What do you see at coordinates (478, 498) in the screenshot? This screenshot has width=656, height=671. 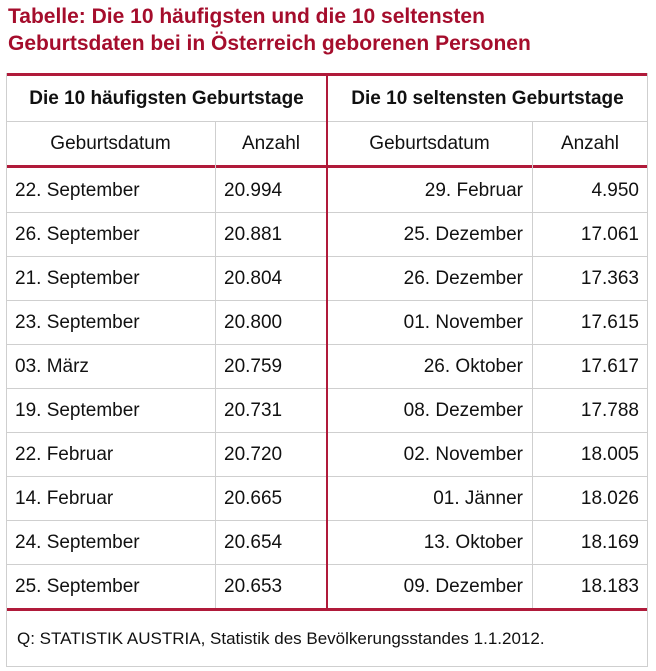 I see `cell: 01. Jänner` at bounding box center [478, 498].